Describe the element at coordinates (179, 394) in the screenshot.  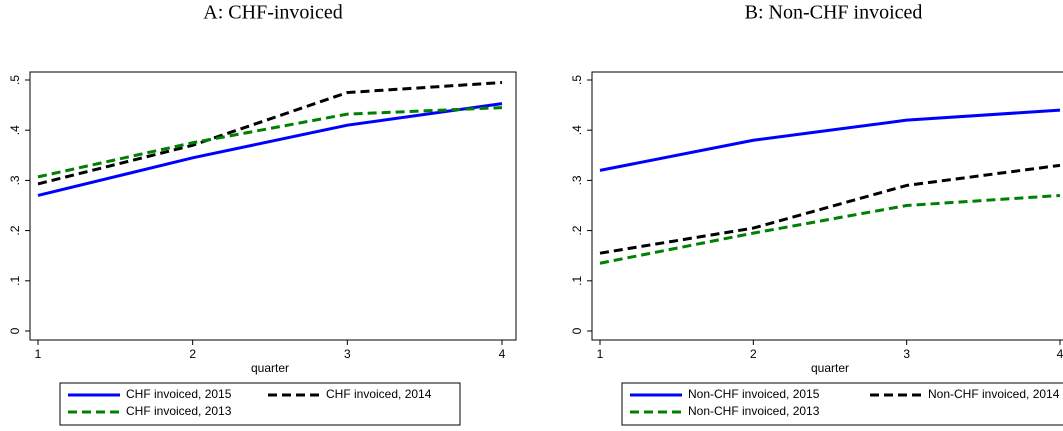
I see `legend-label: CHF invoiced, 2015` at that location.